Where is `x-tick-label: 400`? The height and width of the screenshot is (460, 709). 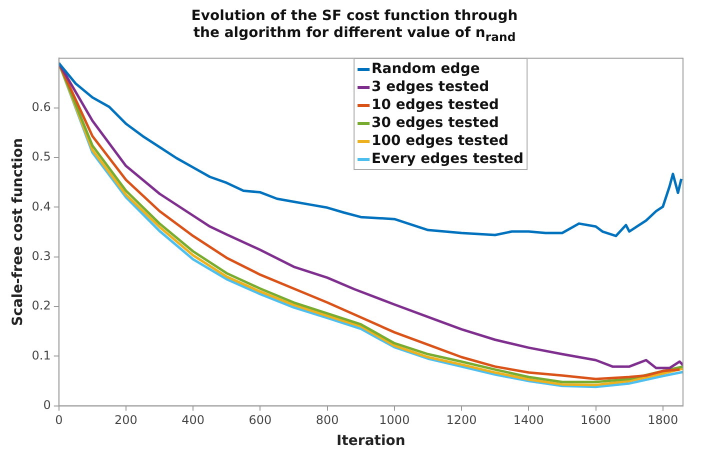
x-tick-label: 400 is located at coordinates (193, 420).